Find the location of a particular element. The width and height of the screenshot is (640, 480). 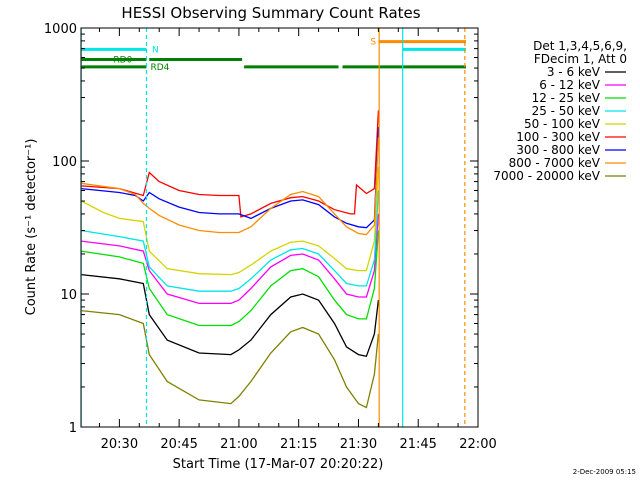

legend-entry-label: 12 - 25 keV is located at coordinates (566, 98).